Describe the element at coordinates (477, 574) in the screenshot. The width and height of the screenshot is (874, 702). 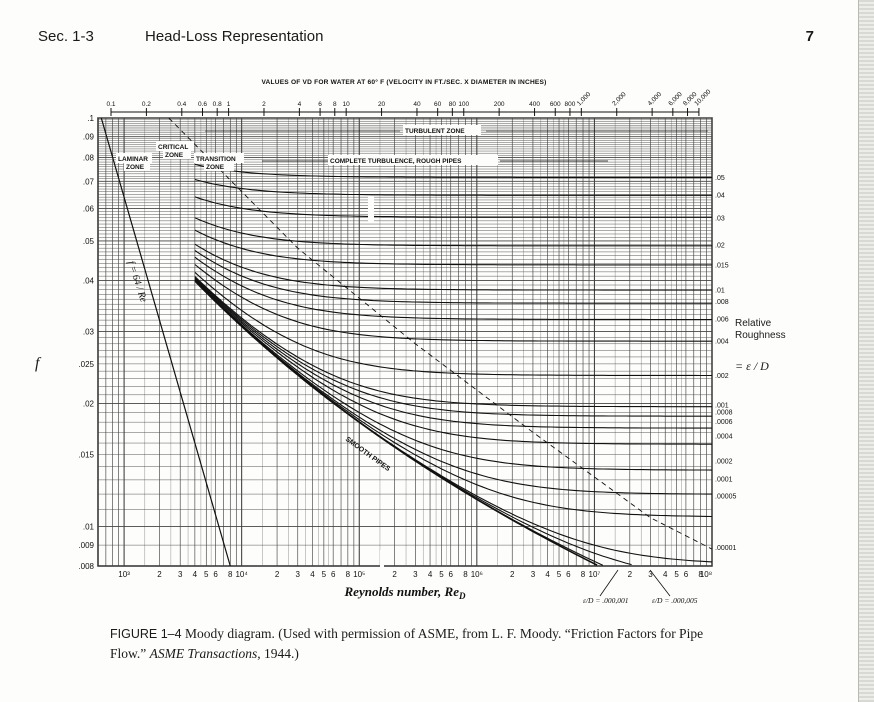
I see `x-tick-label: 10⁶` at that location.